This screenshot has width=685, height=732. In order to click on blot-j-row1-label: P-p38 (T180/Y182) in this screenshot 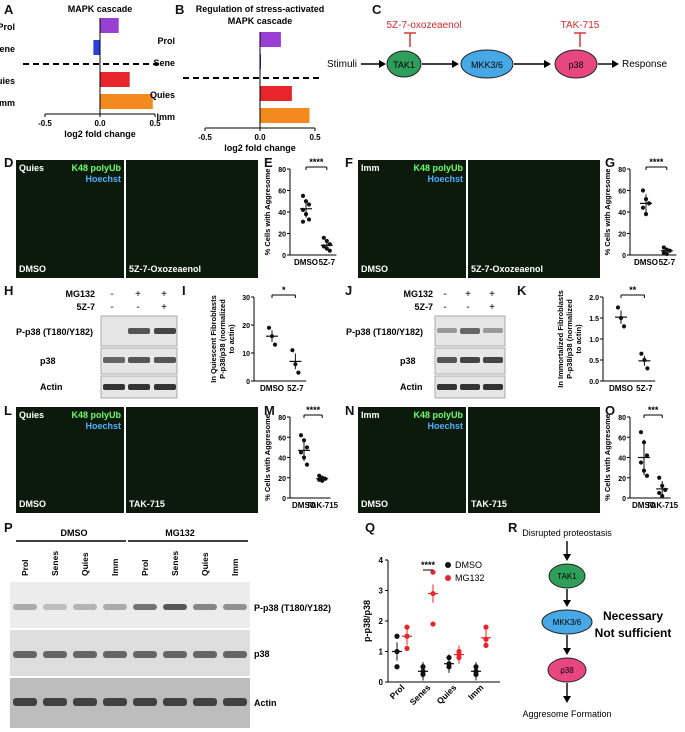, I will do `click(384, 332)`.